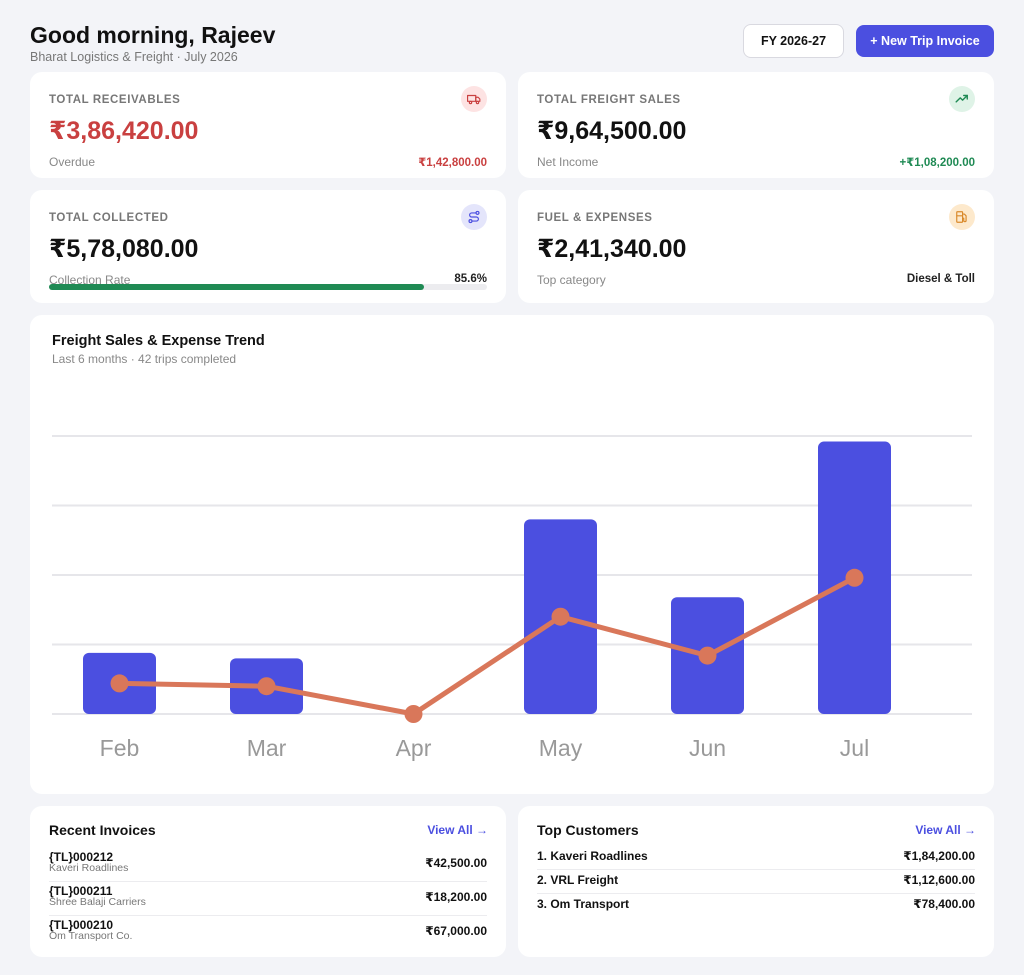  Describe the element at coordinates (72, 162) in the screenshot. I see `kpi-foot-label: Overdue` at that location.